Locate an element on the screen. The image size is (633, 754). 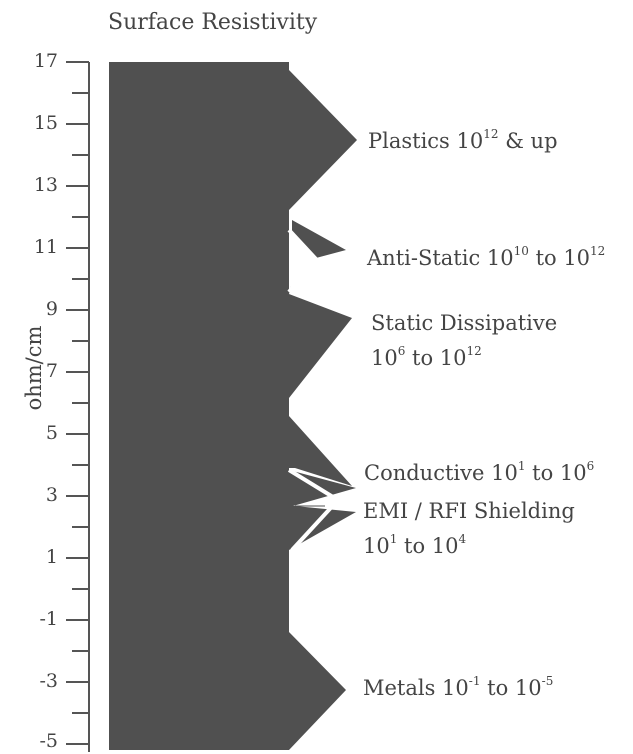
category-conductive: Conductive 101 to 106 is located at coordinates (479, 472).